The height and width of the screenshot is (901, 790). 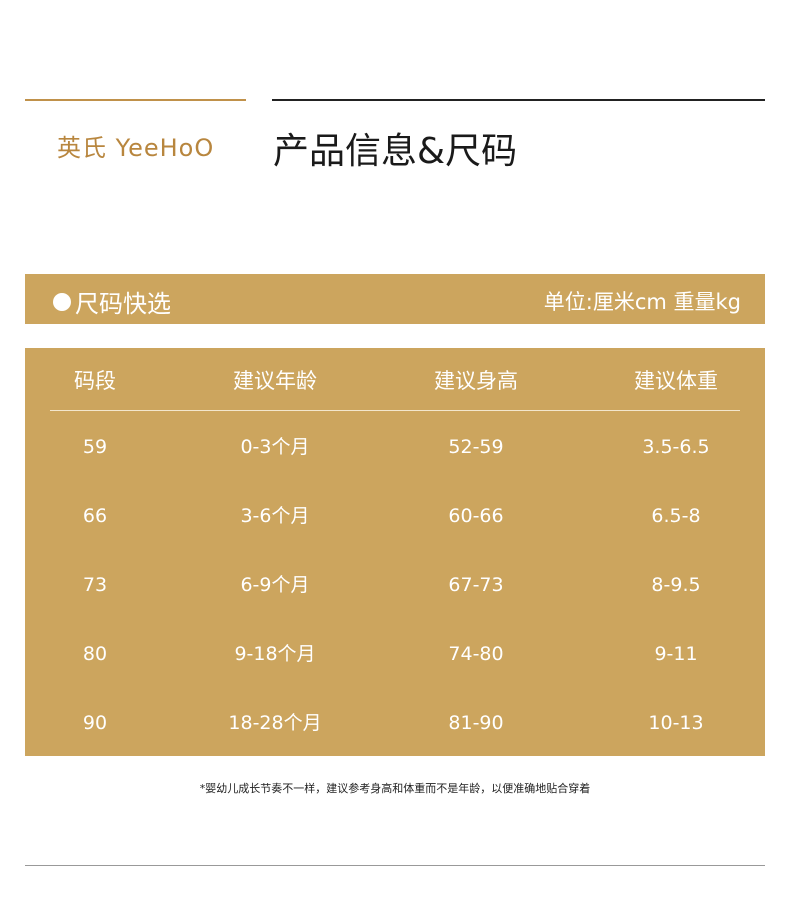 I want to click on size-quick-select-label: 尺码快选, so click(x=123, y=304).